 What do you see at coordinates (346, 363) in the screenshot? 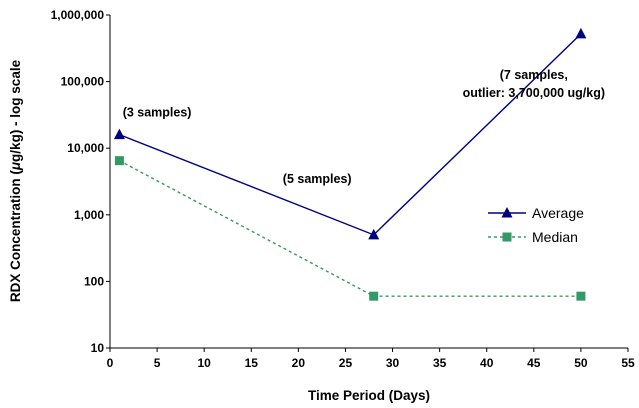
I see `x-tick-label: 25` at bounding box center [346, 363].